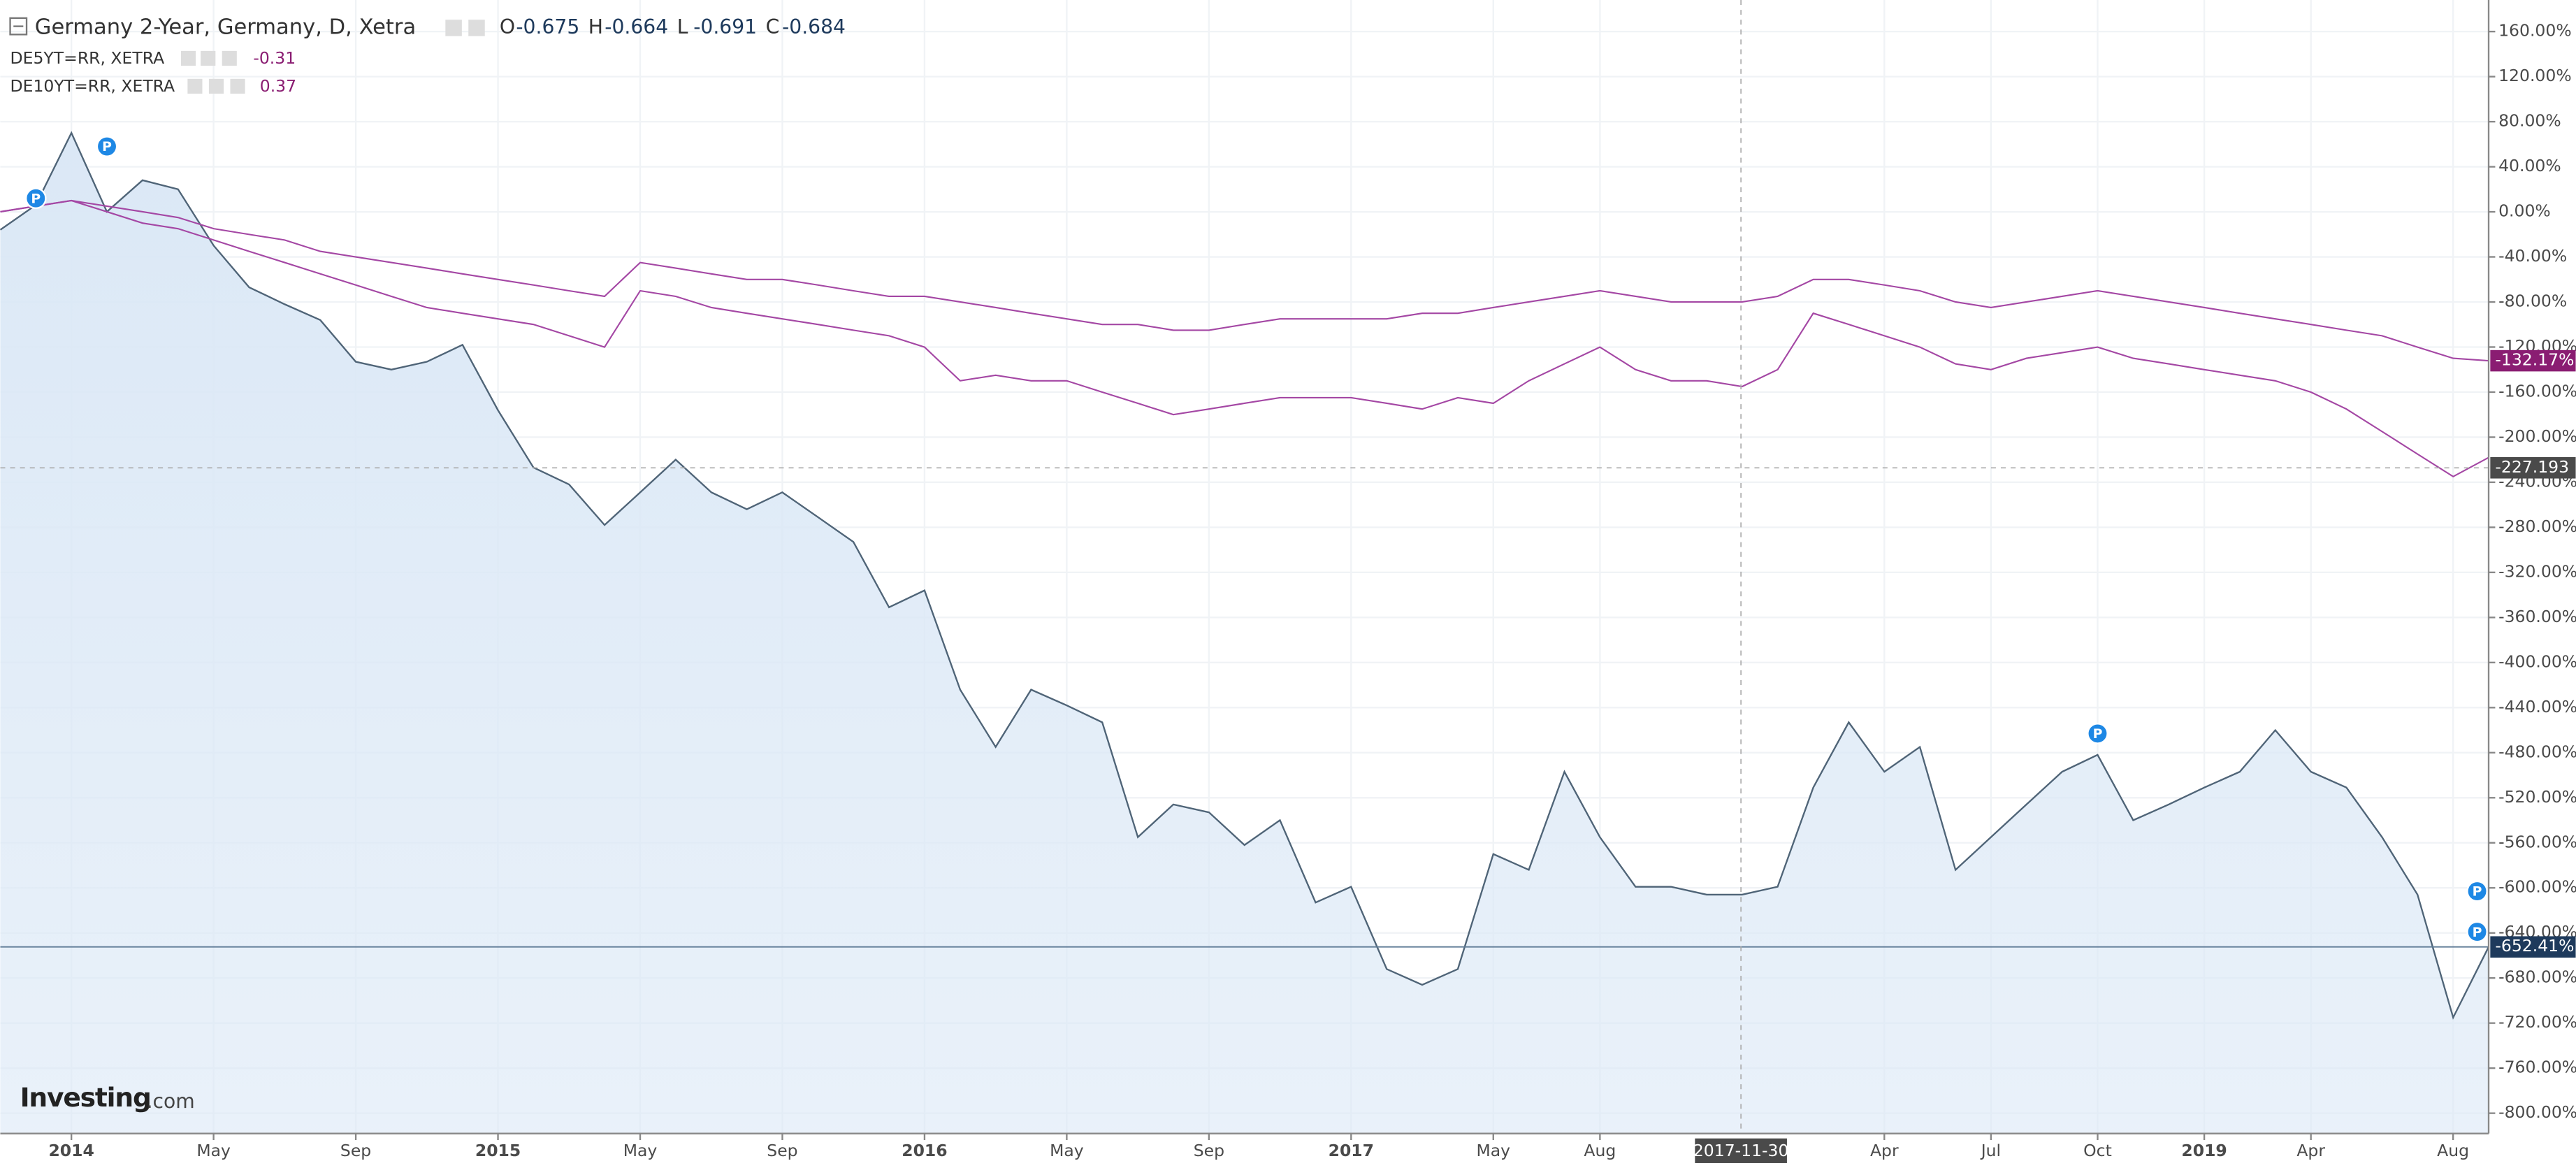 The image size is (2576, 1168). I want to click on line, so click(1244, 280).